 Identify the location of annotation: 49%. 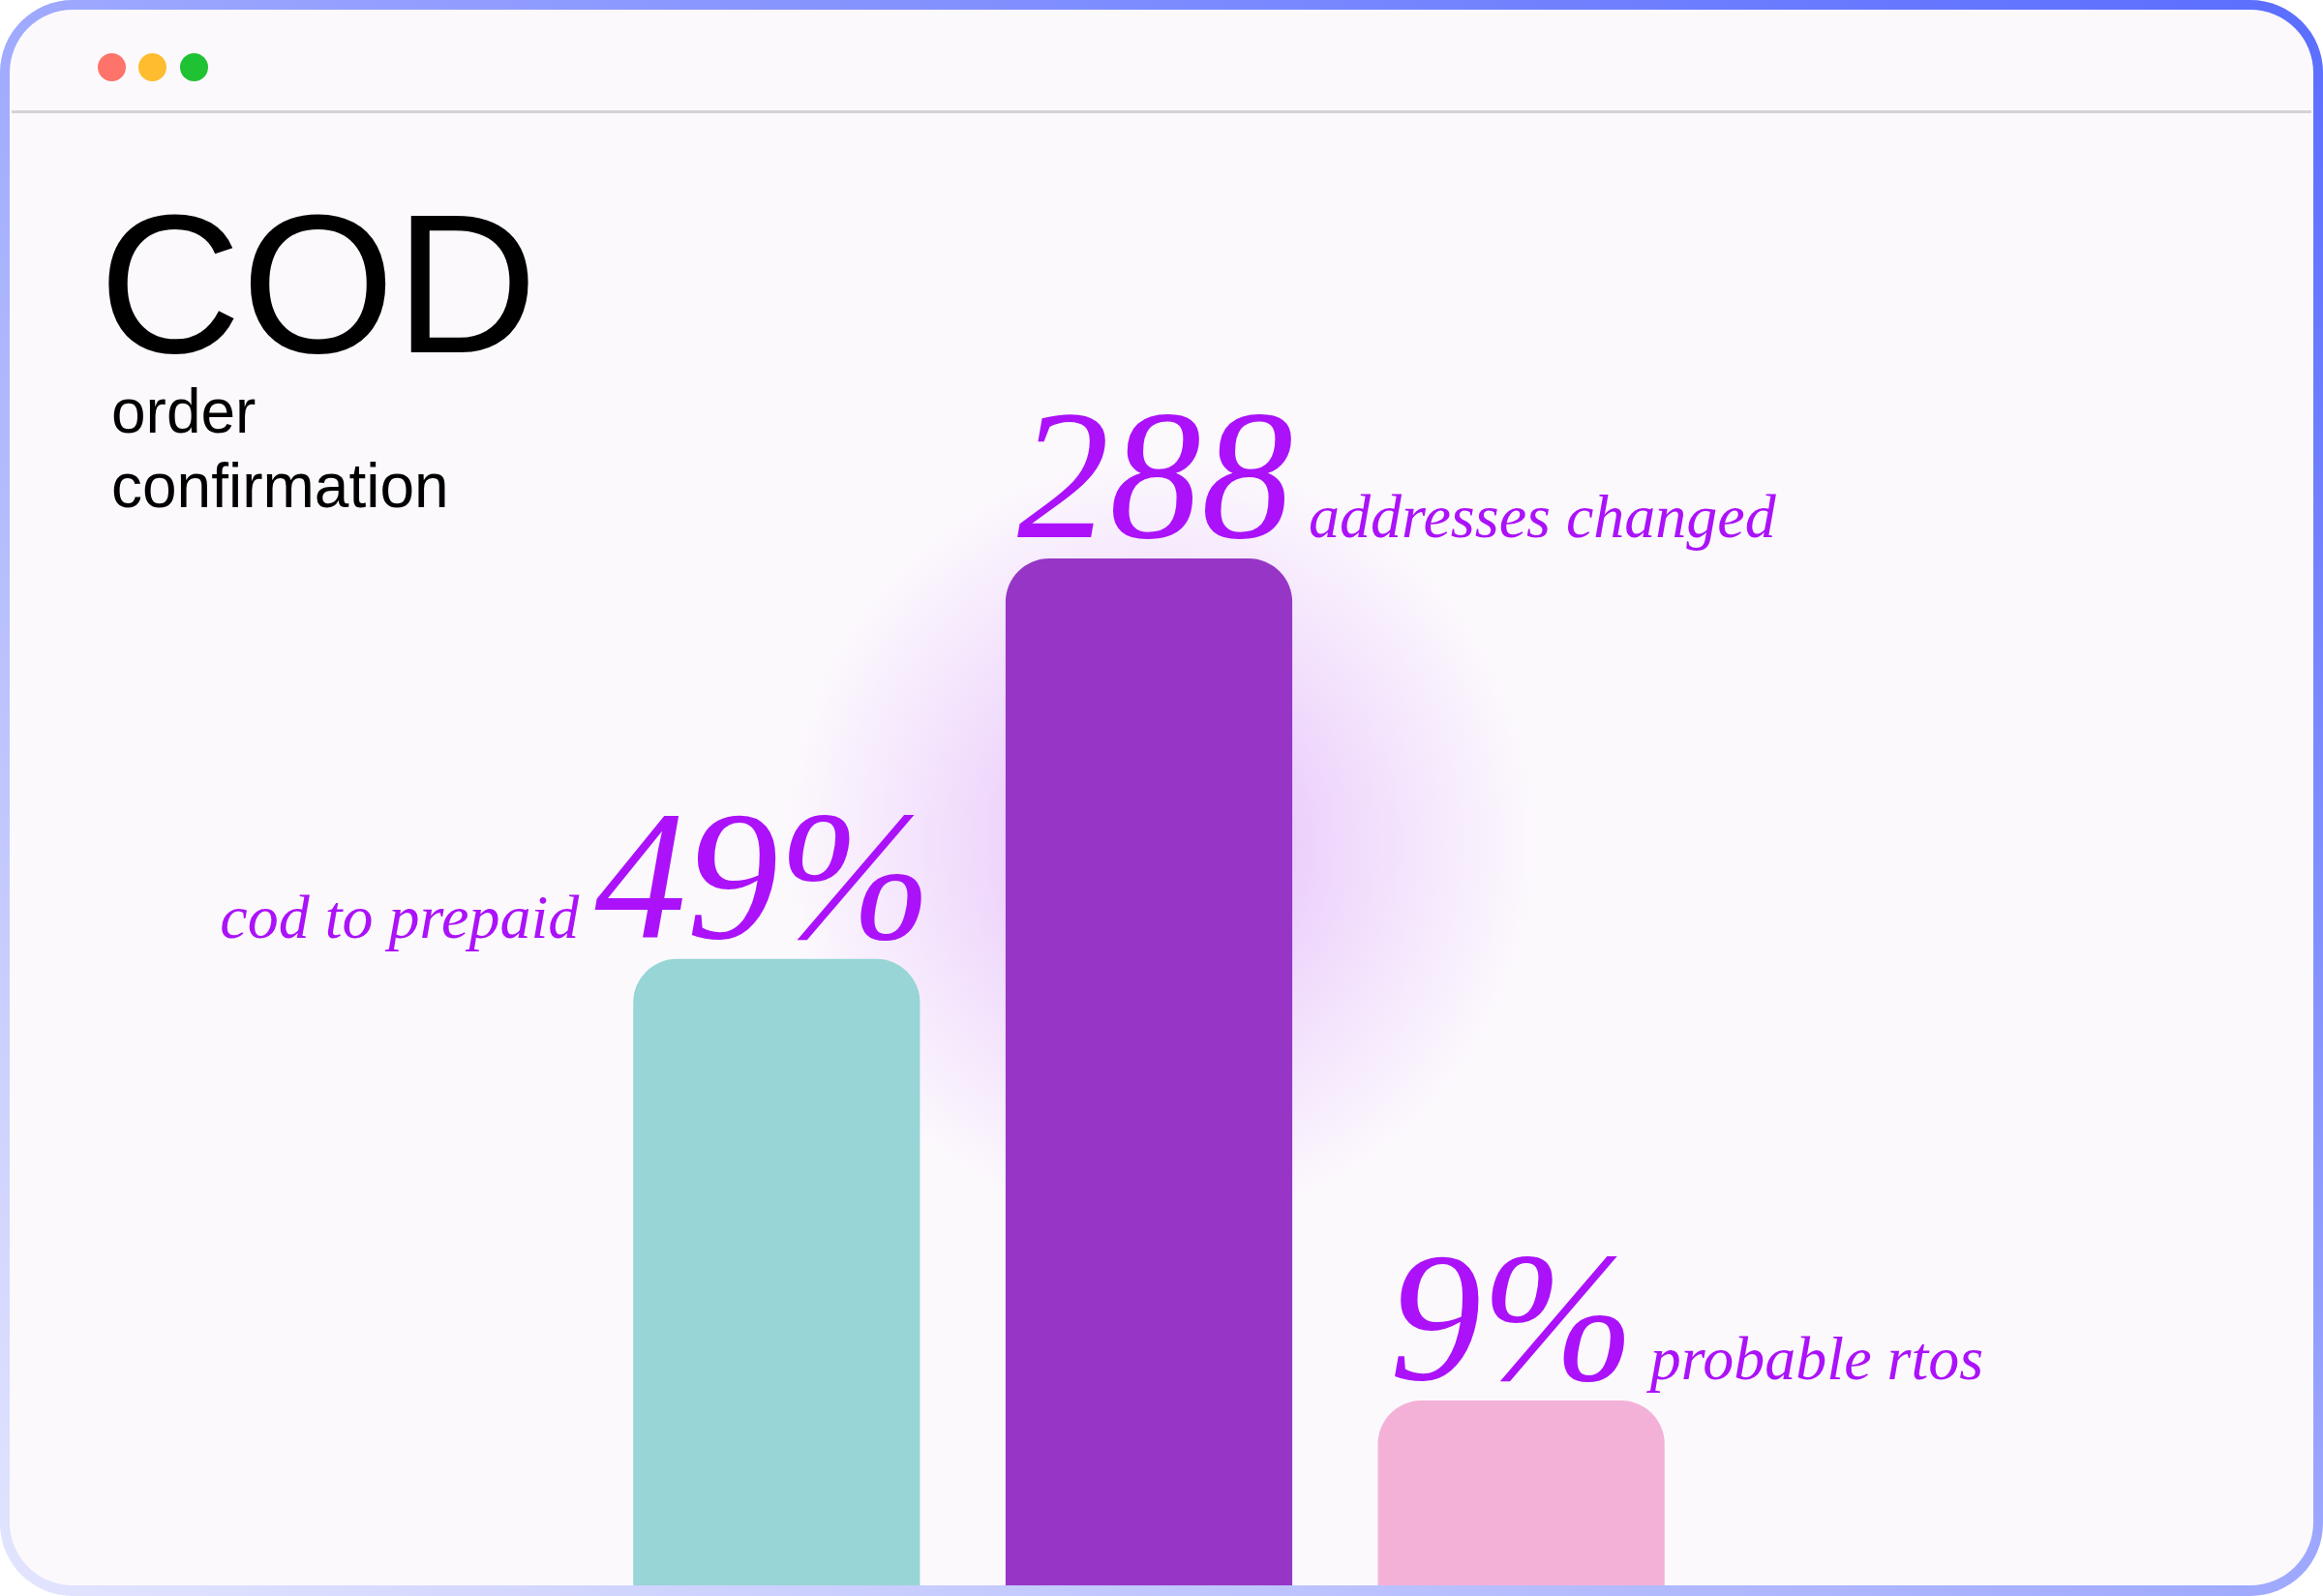
(763, 875).